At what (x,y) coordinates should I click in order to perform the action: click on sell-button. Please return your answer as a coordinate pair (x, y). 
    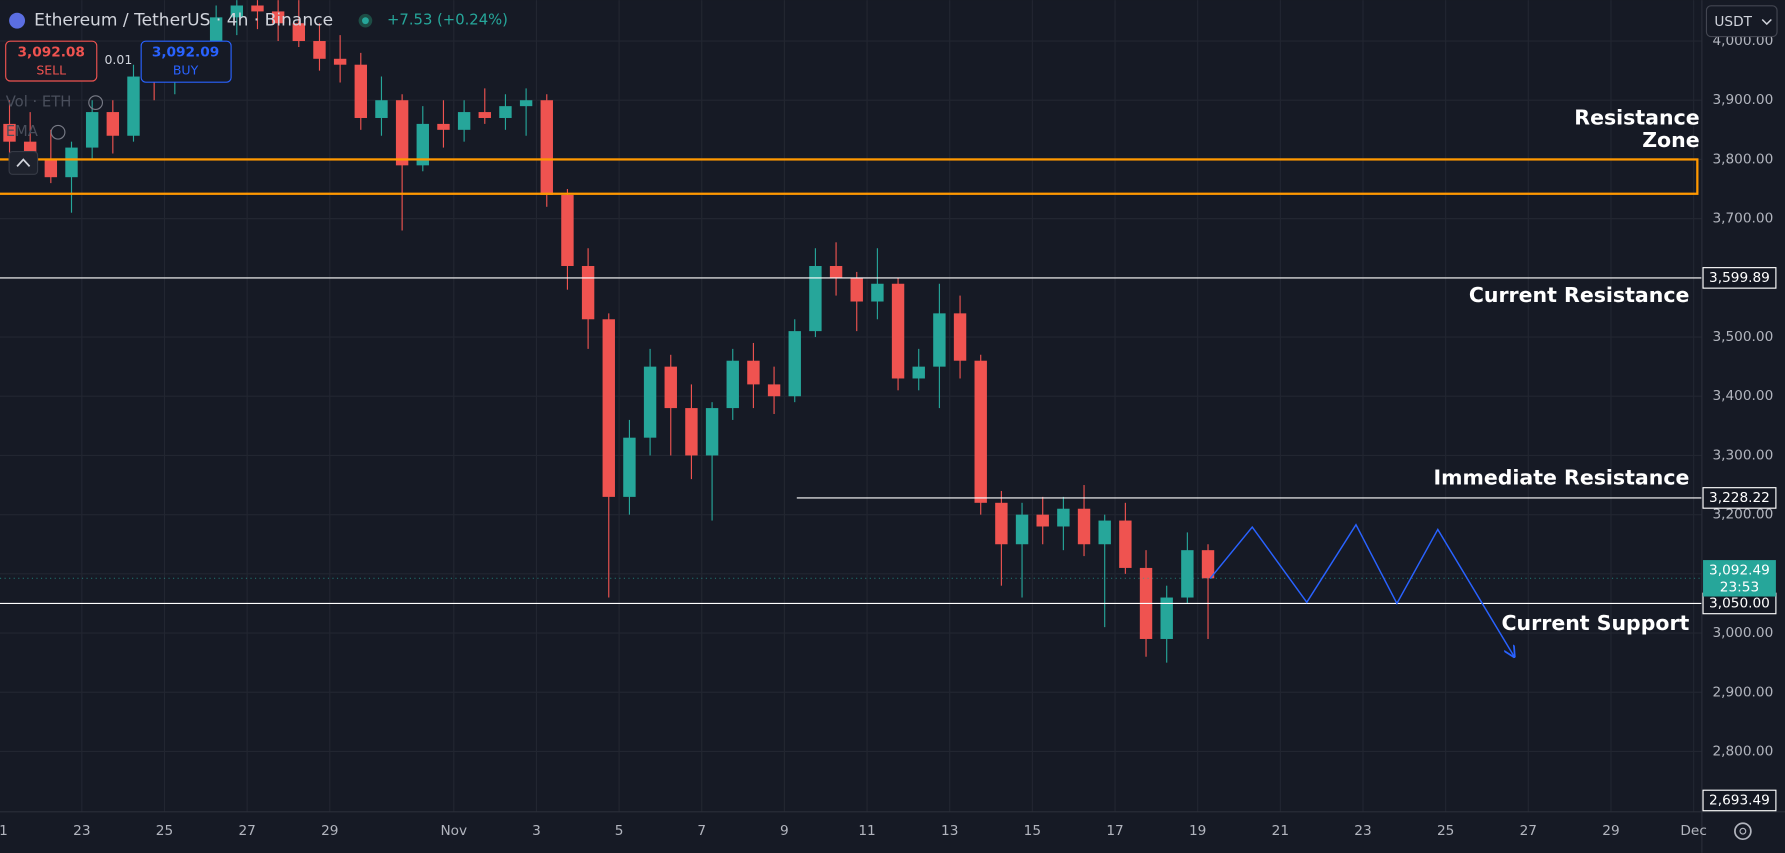
    Looking at the image, I should click on (51, 61).